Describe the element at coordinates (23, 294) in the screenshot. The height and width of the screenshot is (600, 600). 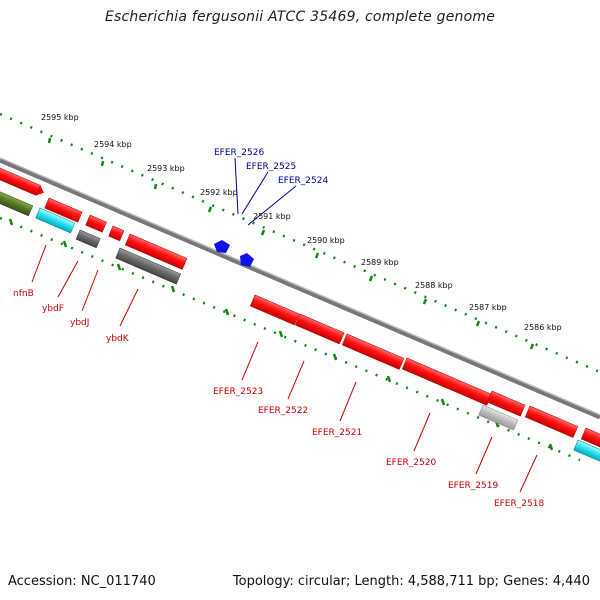
I see `gene-label: nfnB` at that location.